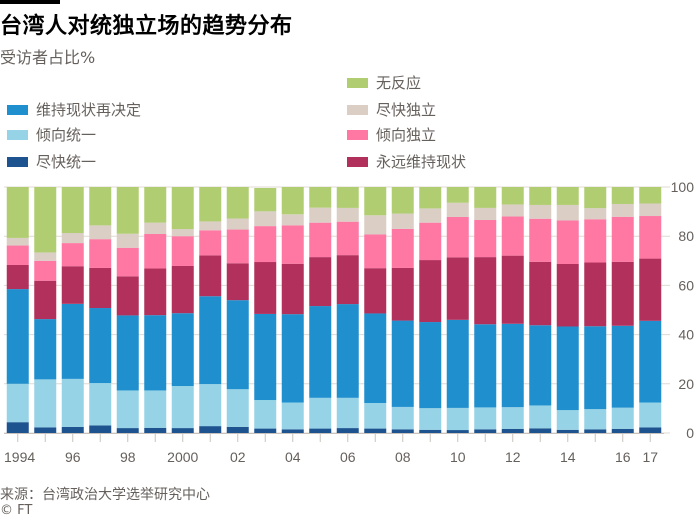  I want to click on bar-stack-2001, so click(210, 310).